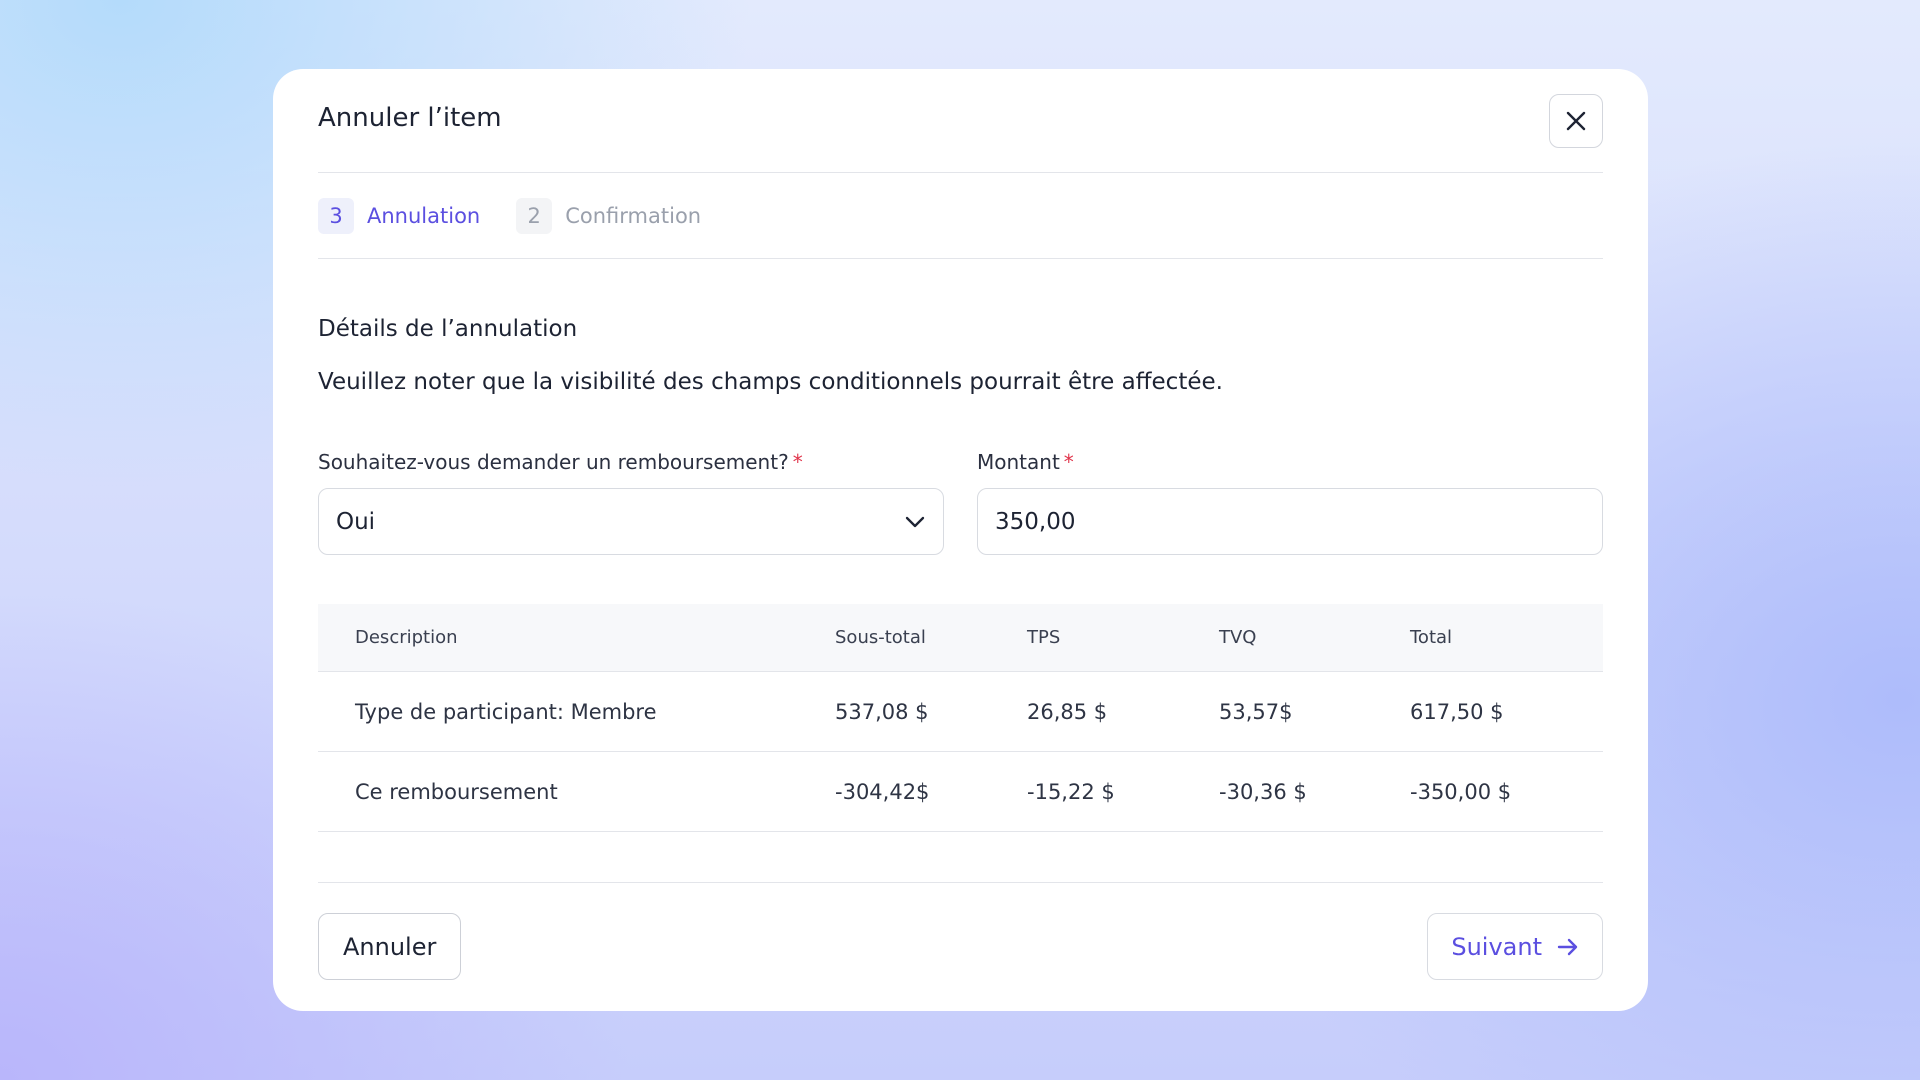  I want to click on column-header-tps: TPS, so click(1044, 637).